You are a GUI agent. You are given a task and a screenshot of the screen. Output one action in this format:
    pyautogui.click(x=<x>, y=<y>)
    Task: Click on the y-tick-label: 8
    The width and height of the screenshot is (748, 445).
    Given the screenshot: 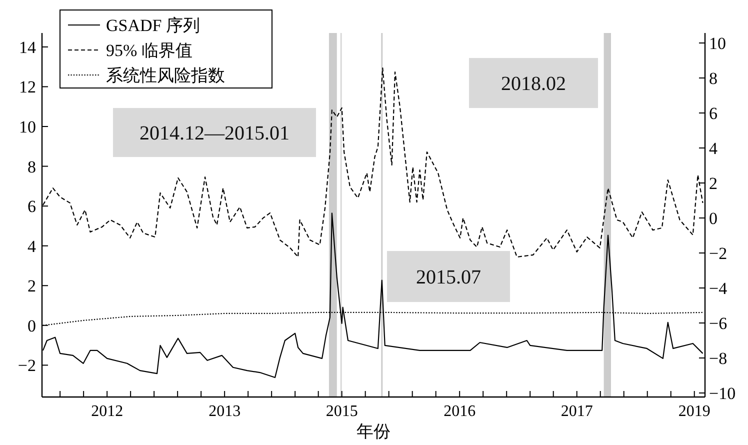 What is the action you would take?
    pyautogui.click(x=32, y=166)
    